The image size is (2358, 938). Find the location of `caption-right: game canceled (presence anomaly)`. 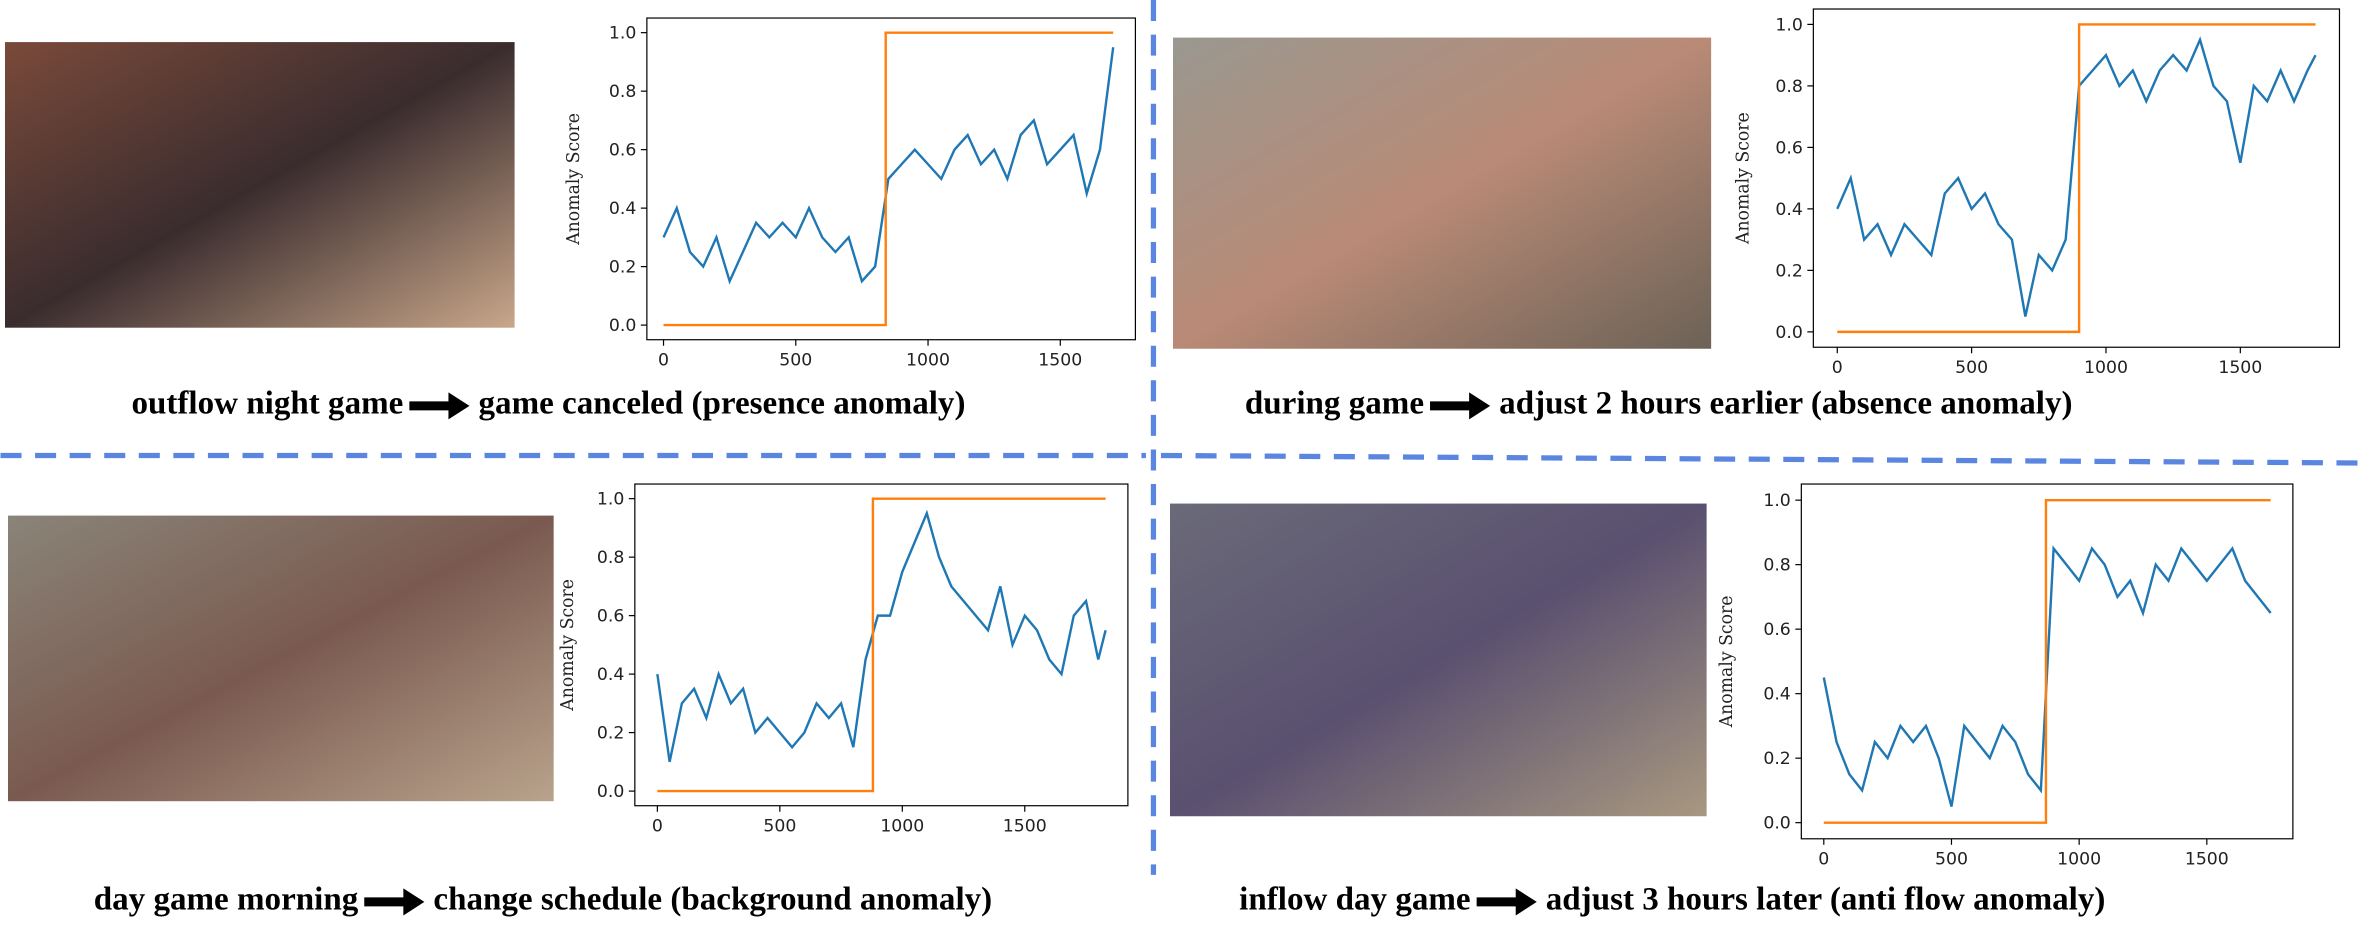

caption-right: game canceled (presence anomaly) is located at coordinates (722, 403).